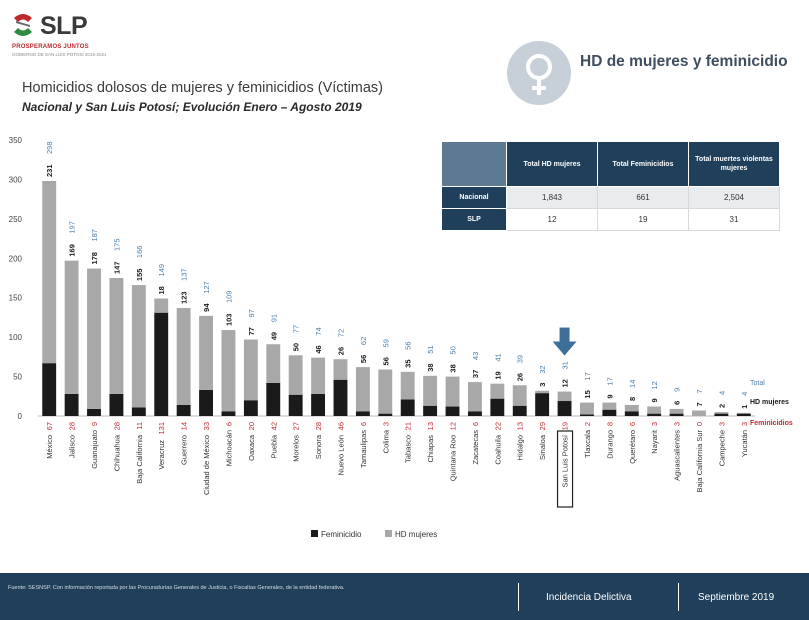 Image resolution: width=809 pixels, height=620 pixels. Describe the element at coordinates (50, 47) in the screenshot. I see `logo-tagline: PROSPERAMOS JUNTOS` at that location.